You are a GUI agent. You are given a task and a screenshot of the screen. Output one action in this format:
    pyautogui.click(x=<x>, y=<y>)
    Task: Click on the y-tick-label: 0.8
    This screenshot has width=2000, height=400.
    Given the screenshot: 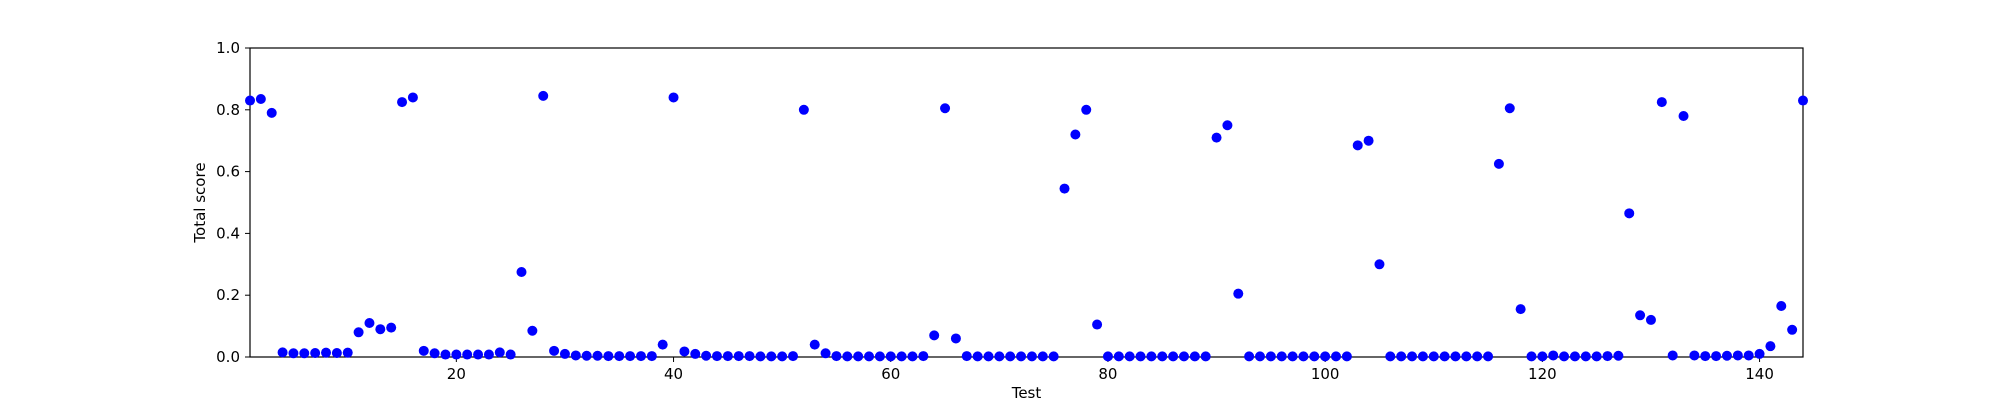 What is the action you would take?
    pyautogui.click(x=228, y=110)
    